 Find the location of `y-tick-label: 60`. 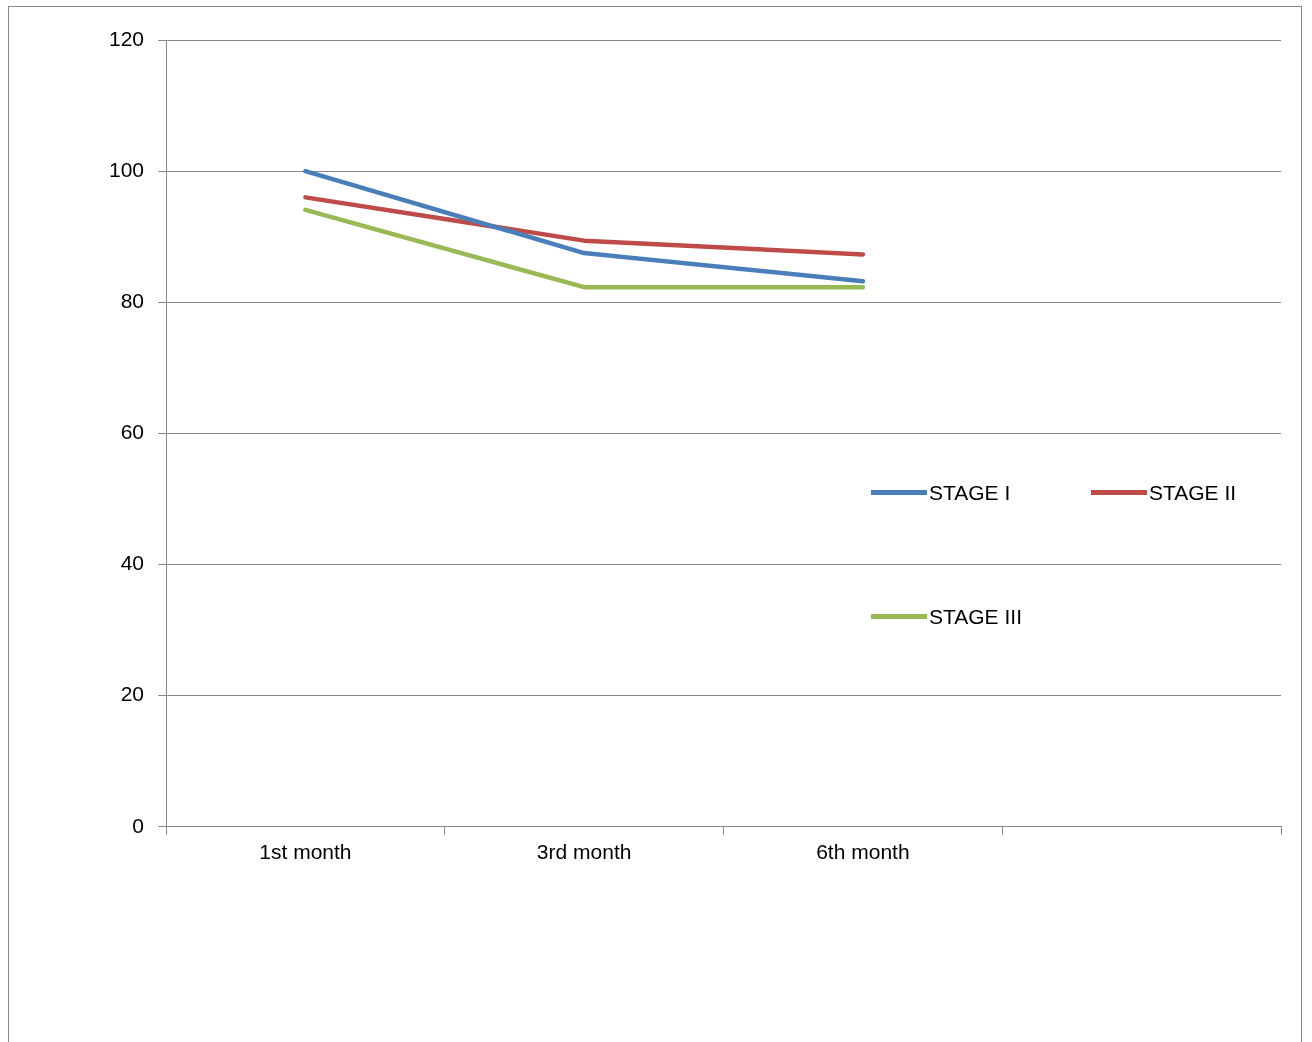

y-tick-label: 60 is located at coordinates (132, 432).